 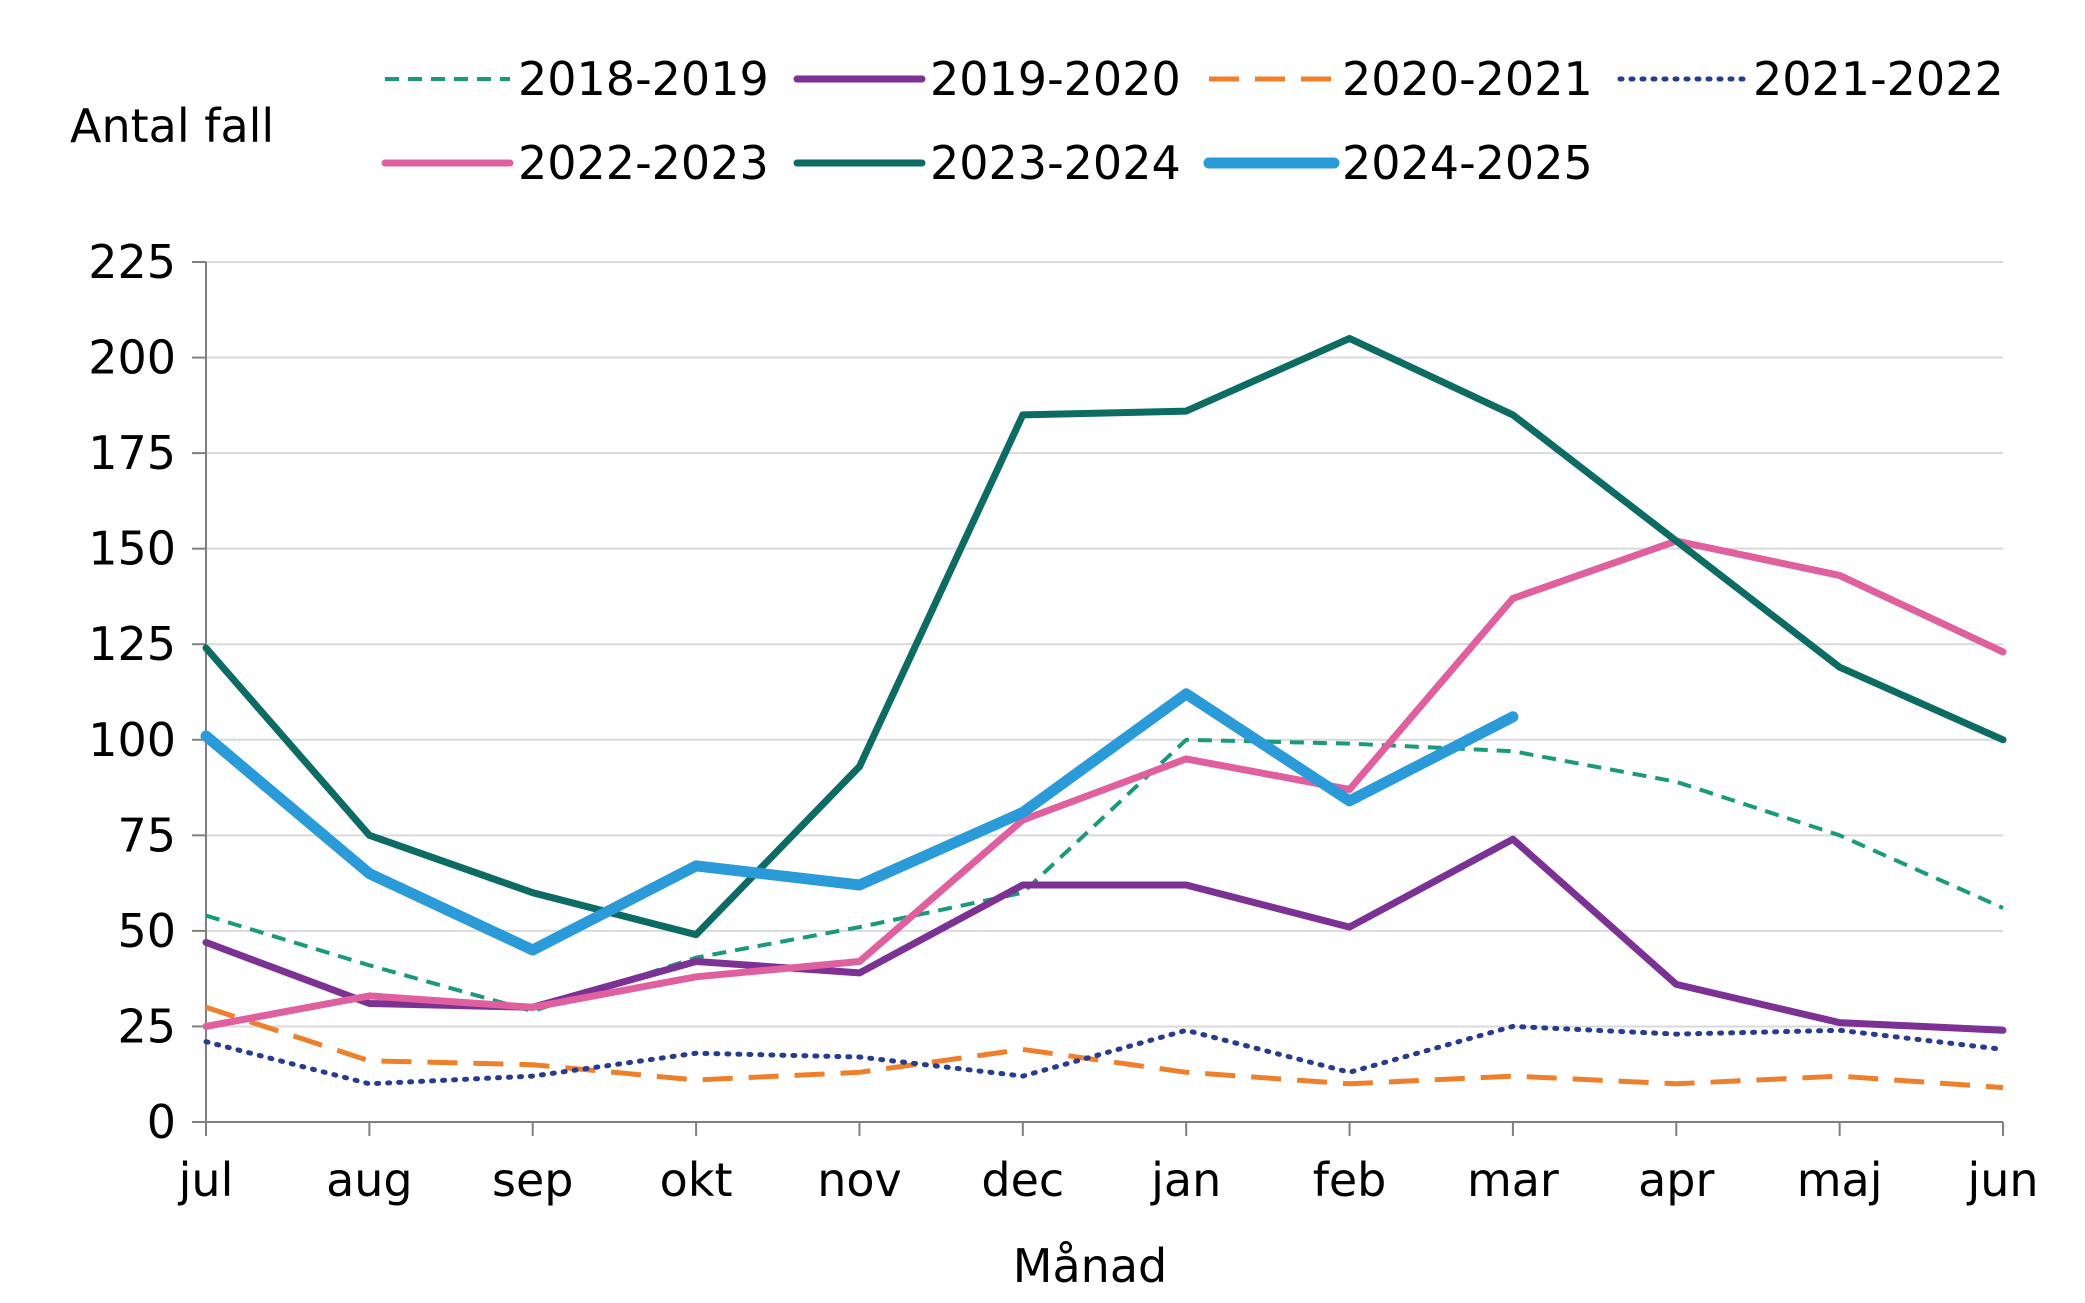 What do you see at coordinates (859, 822) in the screenshot?
I see `series-line-2024-2025` at bounding box center [859, 822].